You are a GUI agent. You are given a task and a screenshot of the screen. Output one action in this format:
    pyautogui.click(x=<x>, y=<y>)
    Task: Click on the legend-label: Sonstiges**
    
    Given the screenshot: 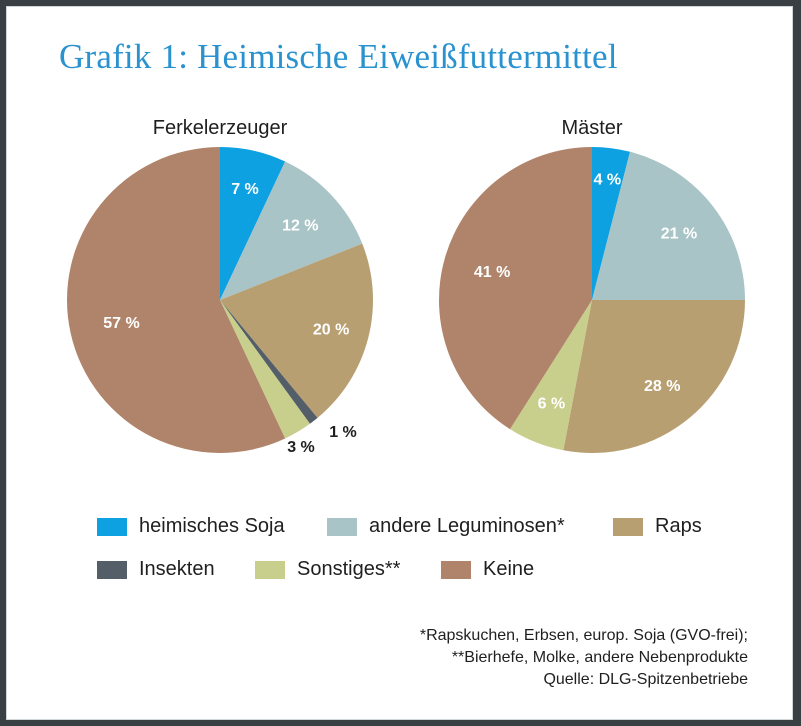 What is the action you would take?
    pyautogui.click(x=349, y=569)
    